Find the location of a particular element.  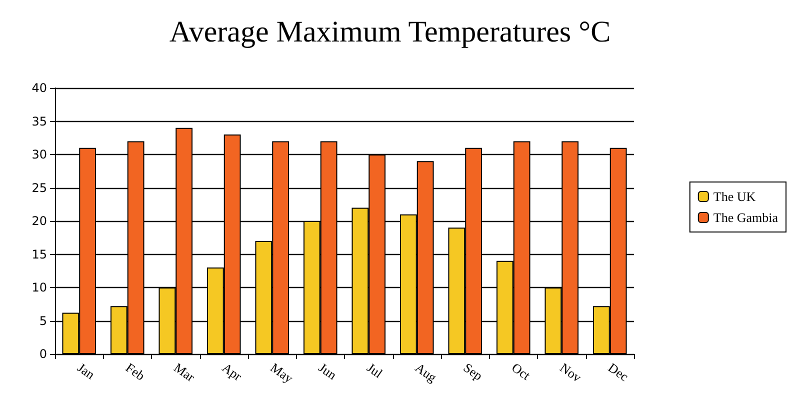

x-tick-label: Jan is located at coordinates (86, 371).